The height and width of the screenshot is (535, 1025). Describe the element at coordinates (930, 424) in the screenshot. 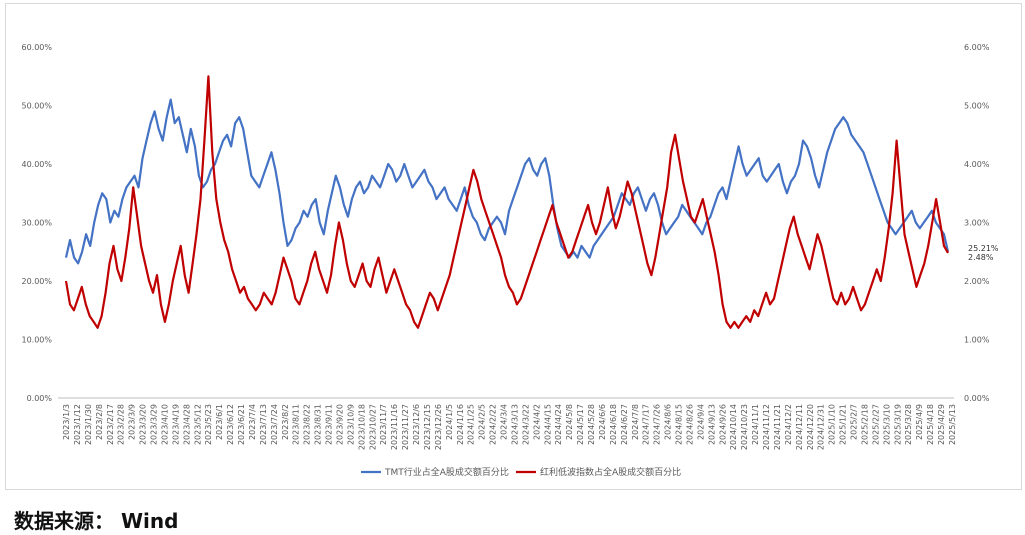

I see `x-axis-tick-label: 2025/4/18` at that location.